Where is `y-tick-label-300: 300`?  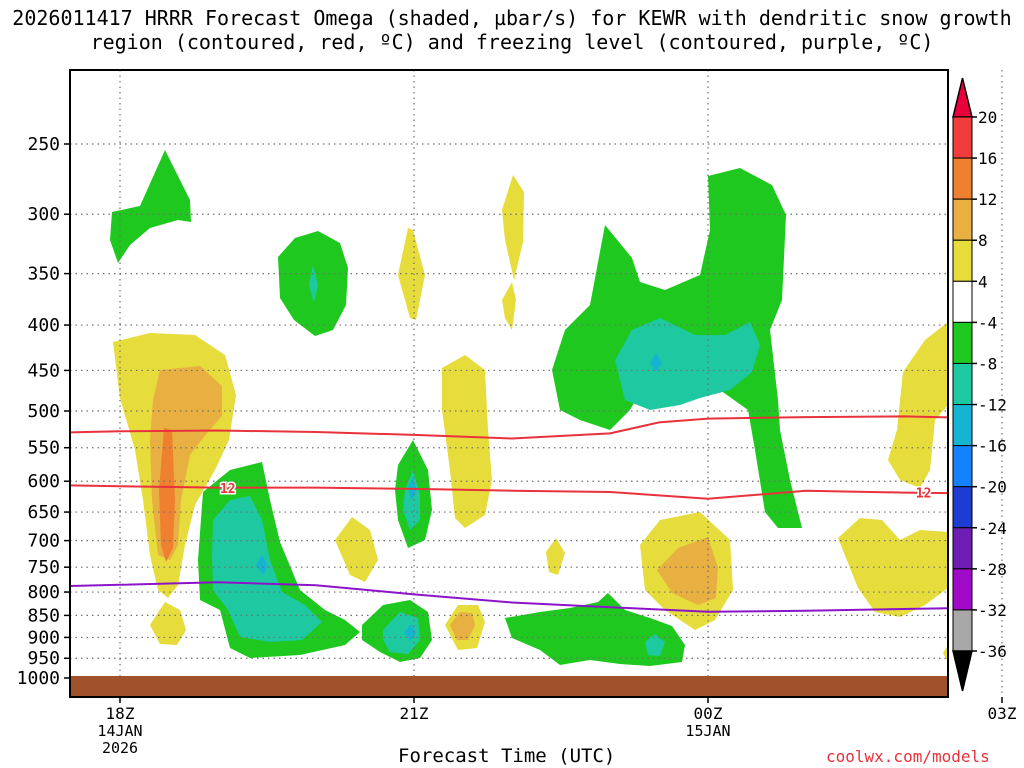 y-tick-label-300: 300 is located at coordinates (43, 214).